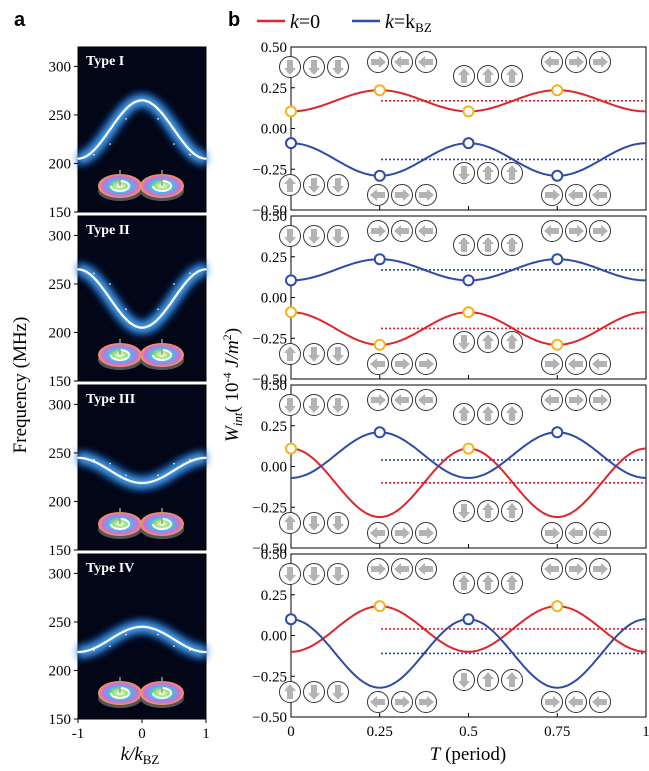  What do you see at coordinates (60, 574) in the screenshot?
I see `ytick-label: 300` at bounding box center [60, 574].